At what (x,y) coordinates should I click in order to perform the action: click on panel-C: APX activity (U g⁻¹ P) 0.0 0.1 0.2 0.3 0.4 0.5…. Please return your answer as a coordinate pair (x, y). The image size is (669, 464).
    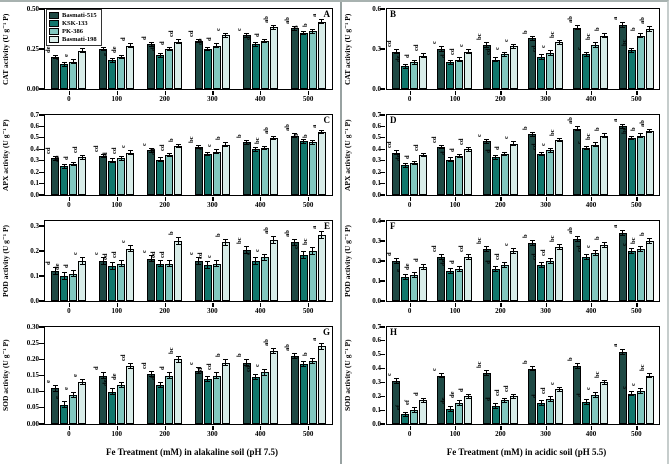
    Looking at the image, I should click on (170, 161).